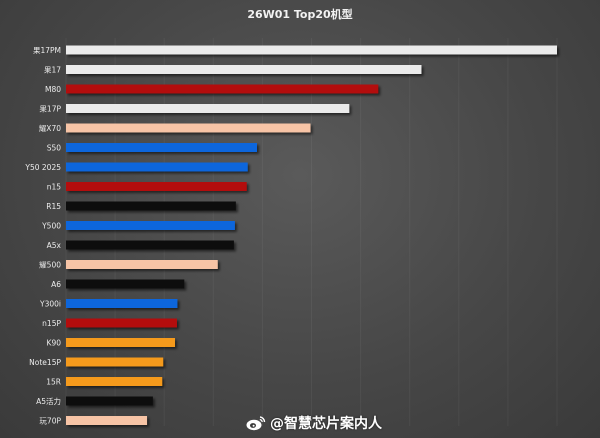  What do you see at coordinates (54, 245) in the screenshot?
I see `category-label: A5x` at bounding box center [54, 245].